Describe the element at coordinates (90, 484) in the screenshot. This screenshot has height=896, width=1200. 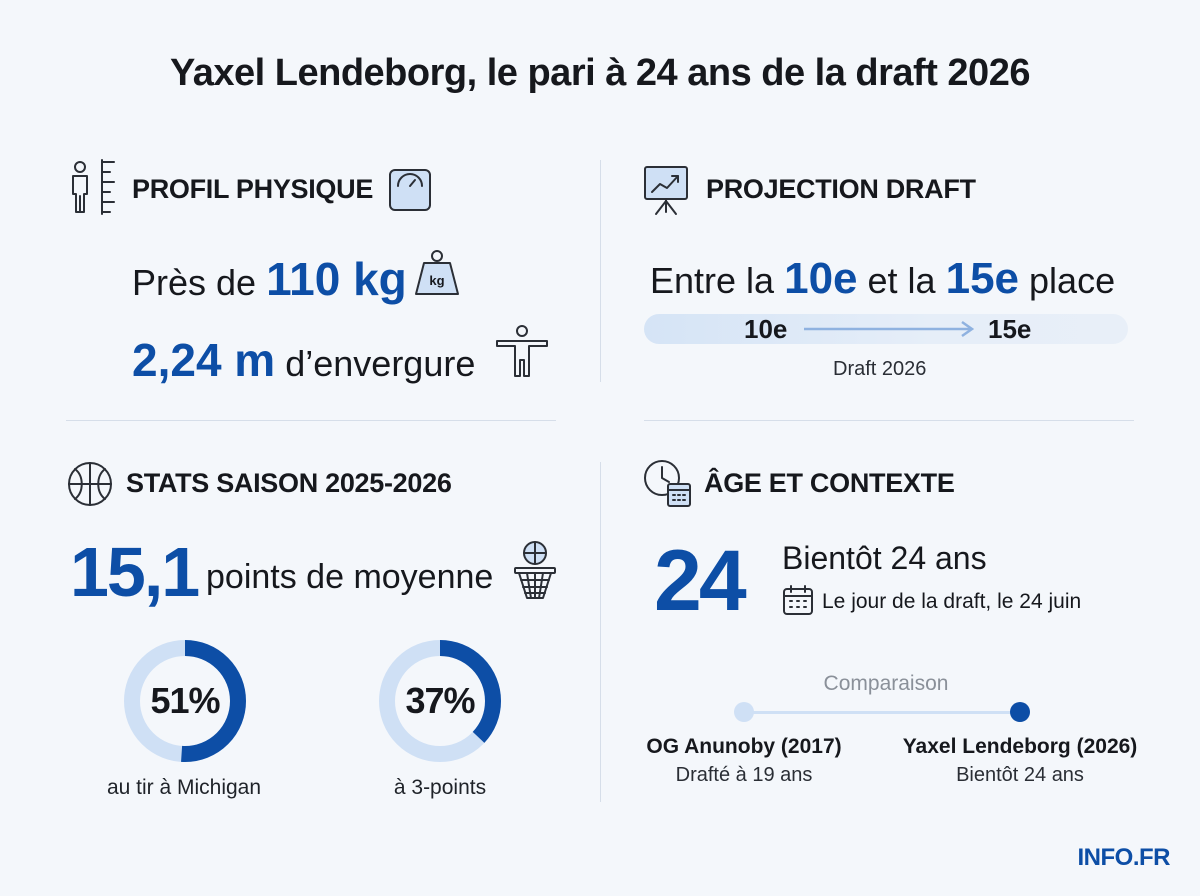
I see `basketball-icon` at that location.